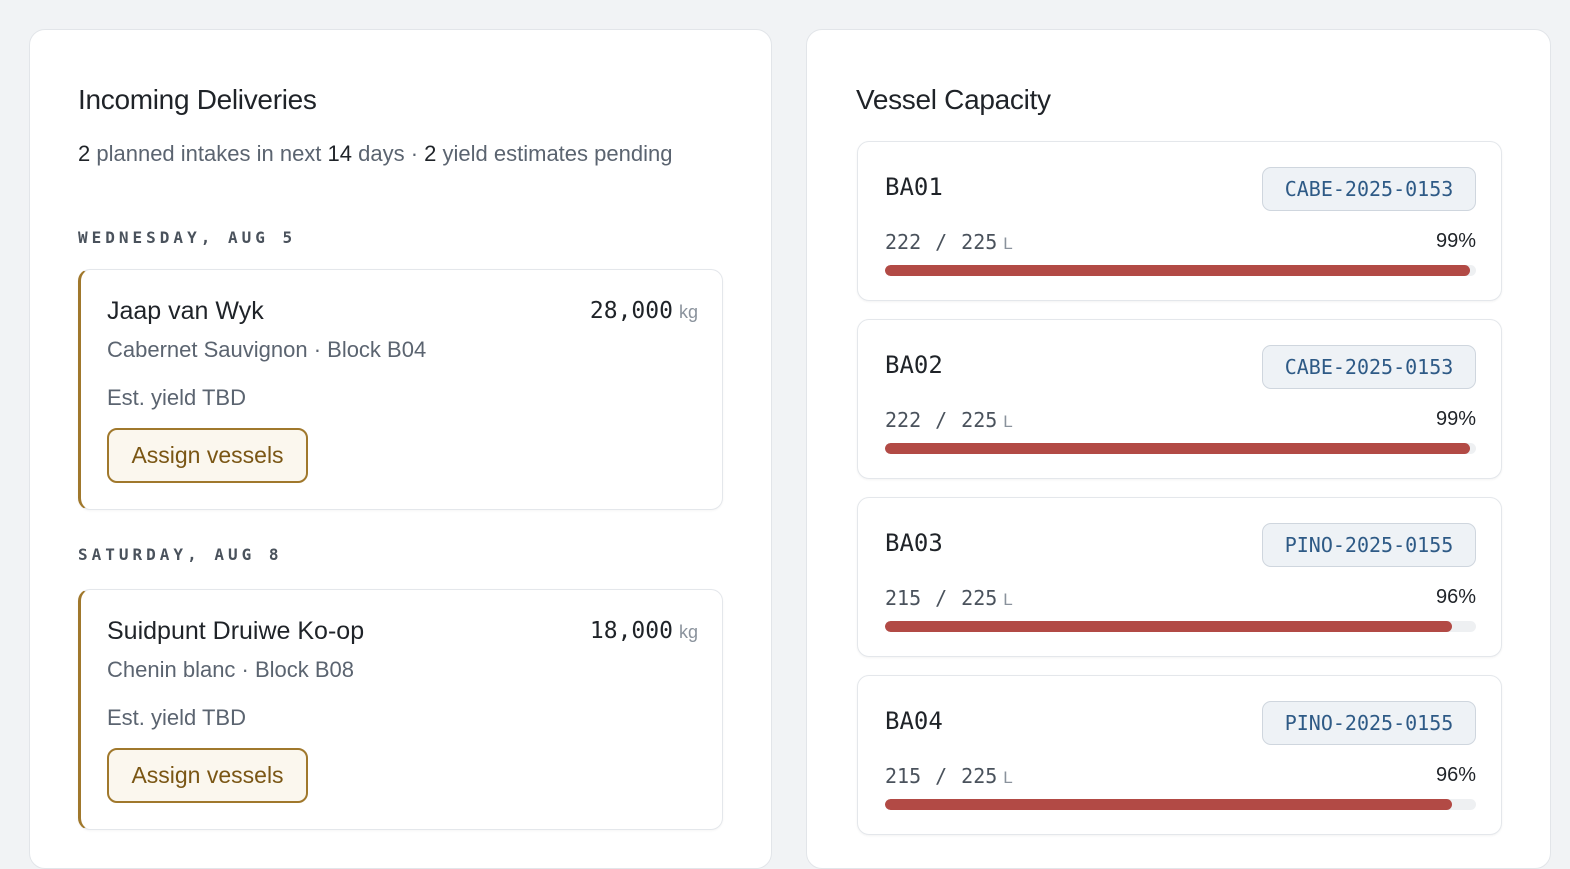  I want to click on grower-name: Suidpunt Druiwe Ko-op, so click(236, 631).